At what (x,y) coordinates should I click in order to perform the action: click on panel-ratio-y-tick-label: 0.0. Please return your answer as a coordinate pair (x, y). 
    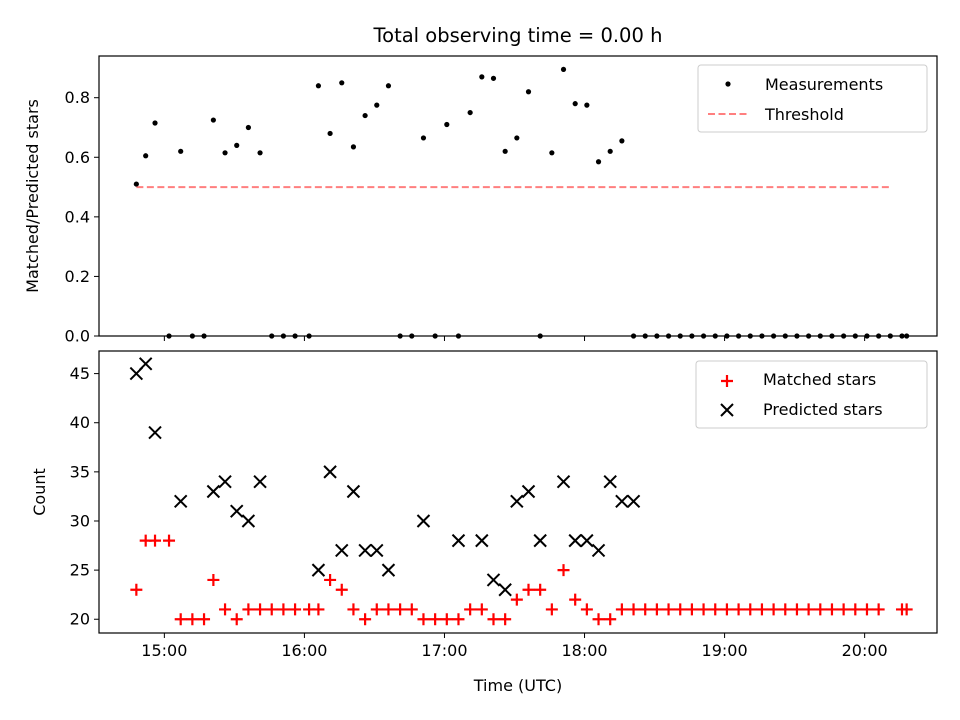
    Looking at the image, I should click on (77, 336).